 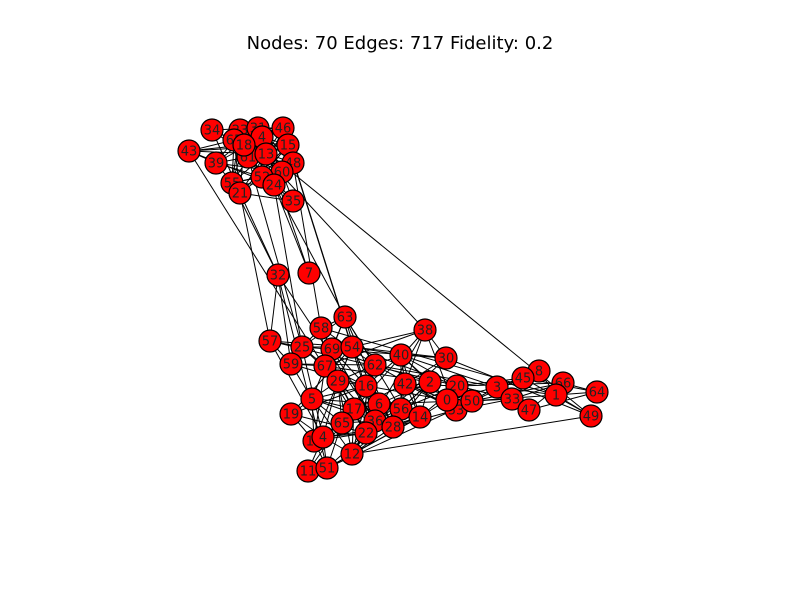 I want to click on node-label: 3, so click(x=497, y=388).